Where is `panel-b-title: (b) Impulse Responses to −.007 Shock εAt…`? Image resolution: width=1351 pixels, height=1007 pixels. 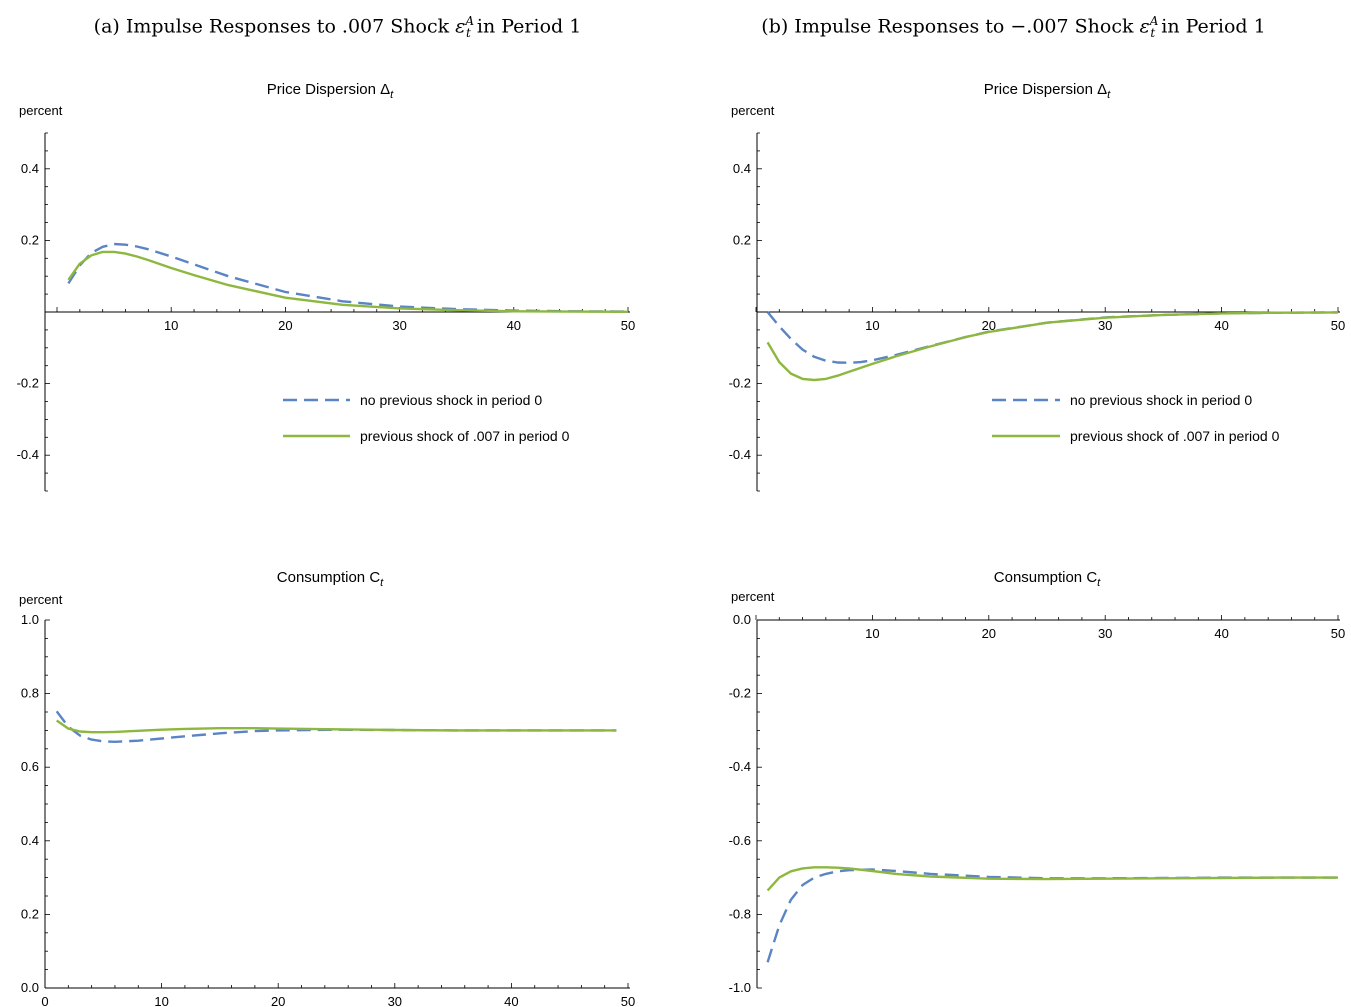 panel-b-title: (b) Impulse Responses to −.007 Shock εAt… is located at coordinates (1013, 27).